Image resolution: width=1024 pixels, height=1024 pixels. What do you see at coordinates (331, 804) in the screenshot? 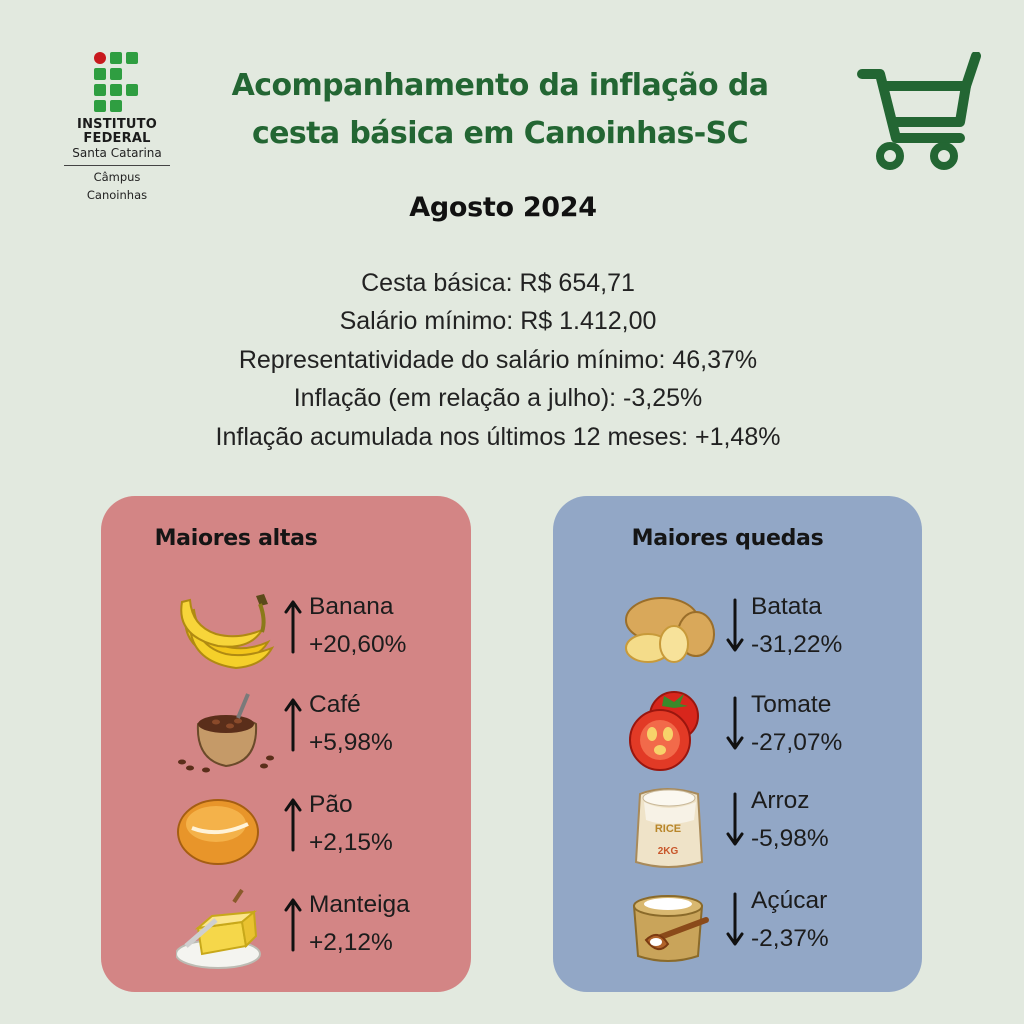
I see `item-name: Pão` at bounding box center [331, 804].